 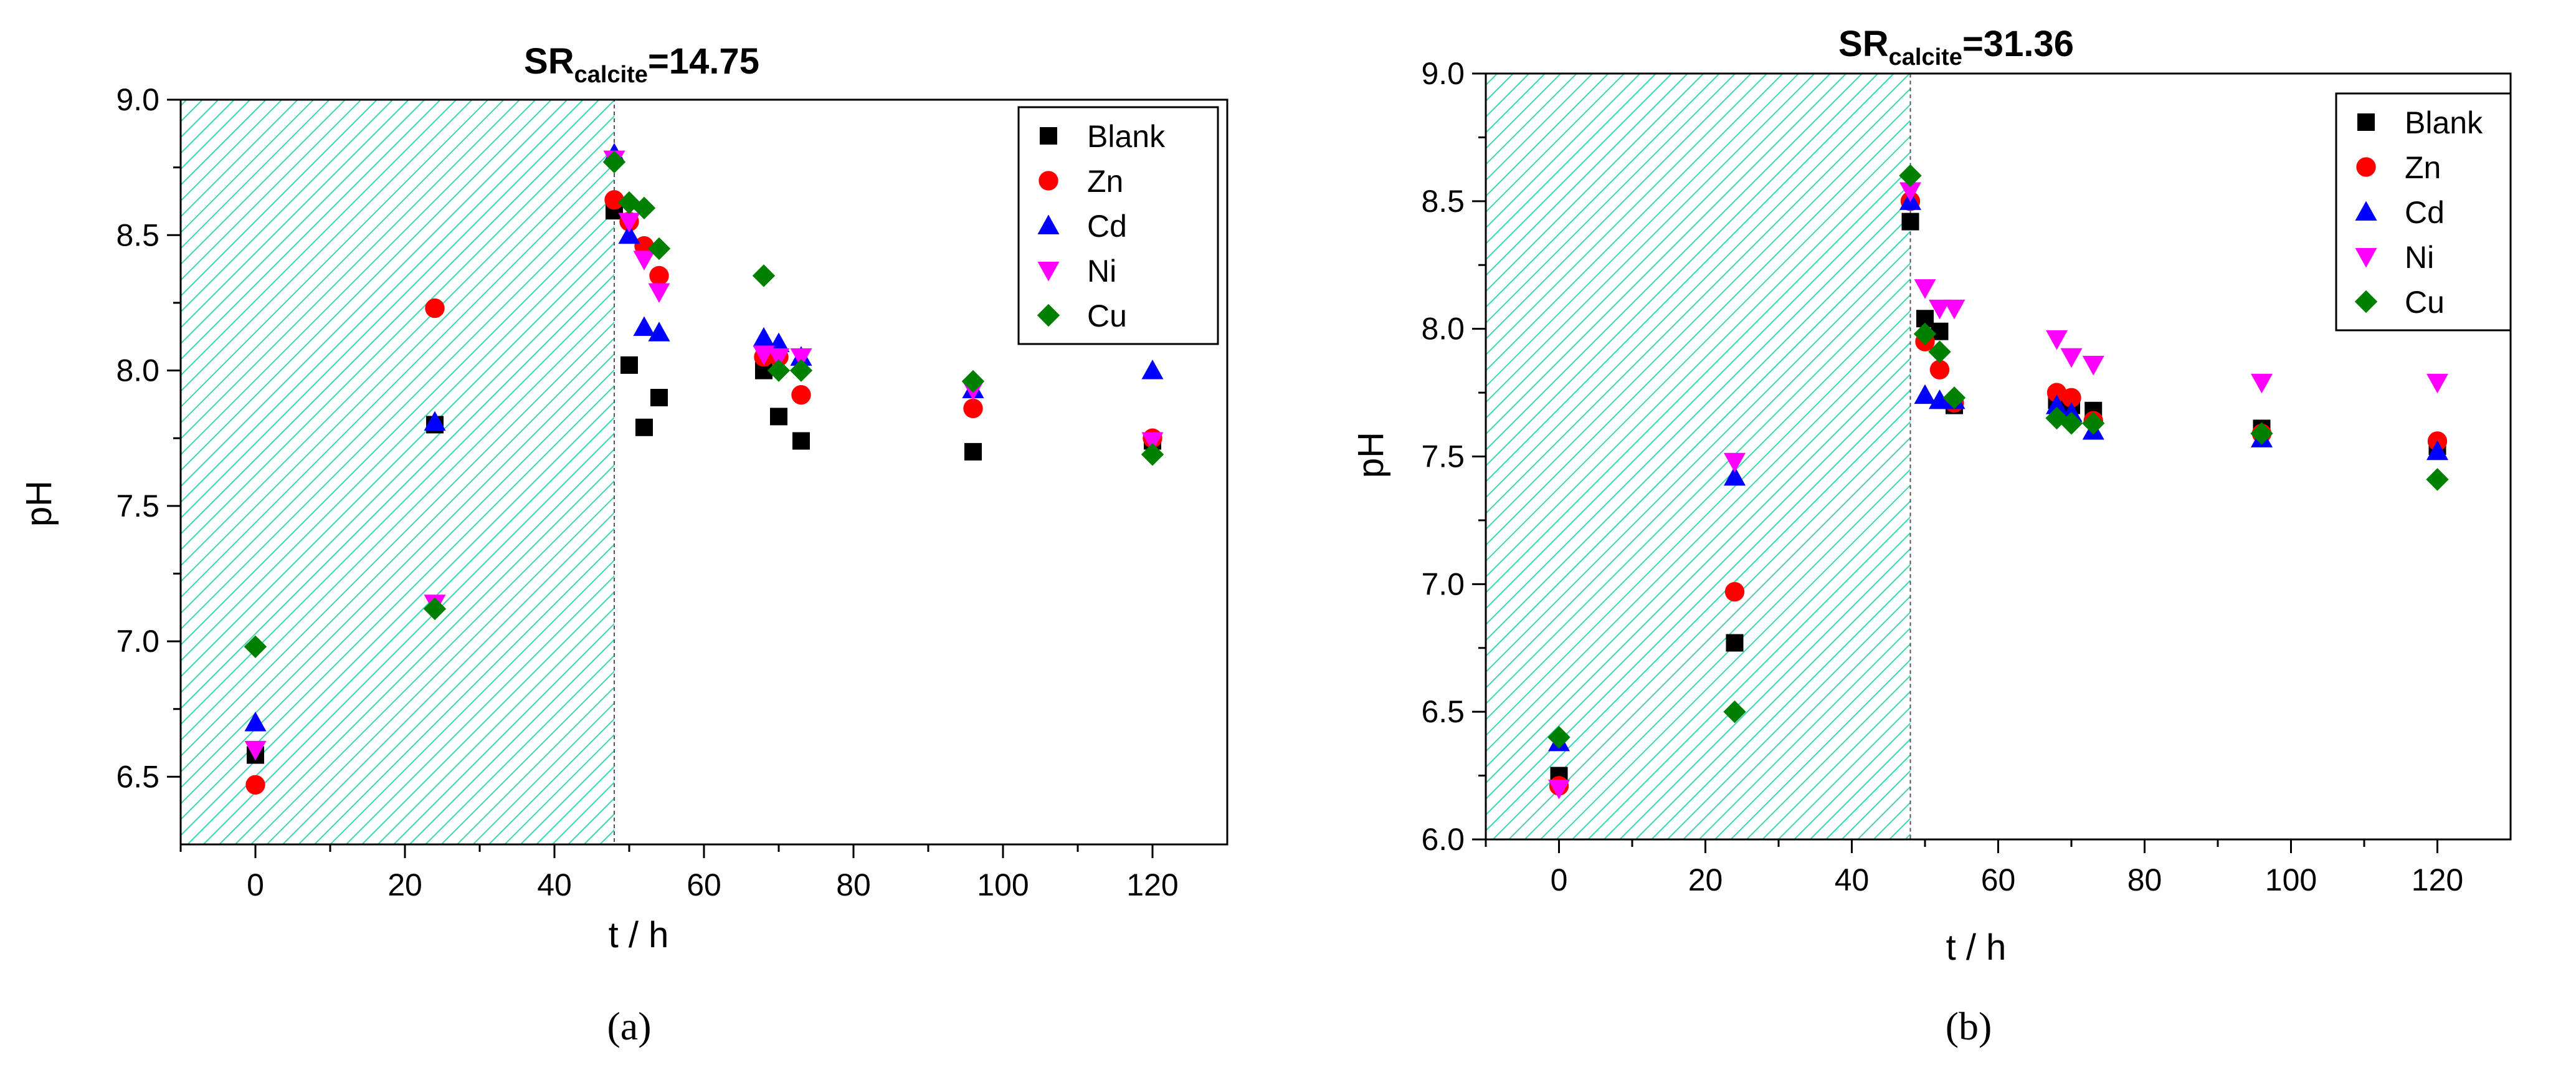 What do you see at coordinates (1998, 879) in the screenshot?
I see `x-tick-label: 60` at bounding box center [1998, 879].